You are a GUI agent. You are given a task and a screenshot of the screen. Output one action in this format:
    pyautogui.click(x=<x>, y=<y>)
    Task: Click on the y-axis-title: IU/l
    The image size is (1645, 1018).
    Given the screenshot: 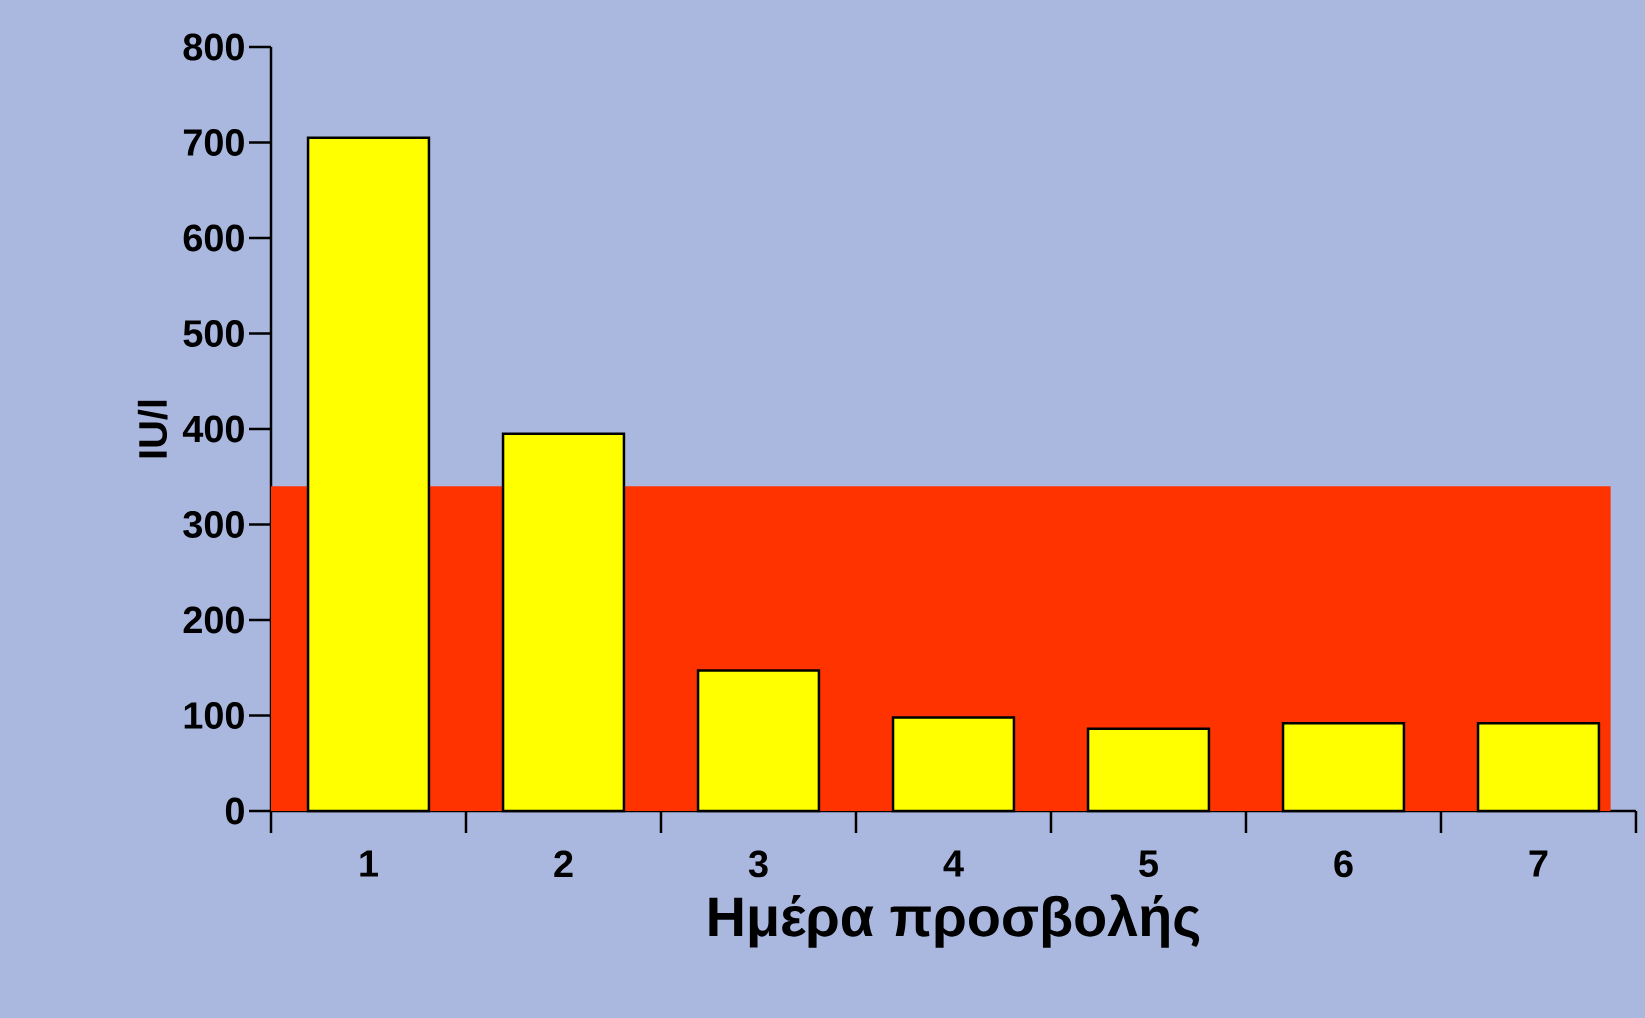 What is the action you would take?
    pyautogui.click(x=152, y=429)
    